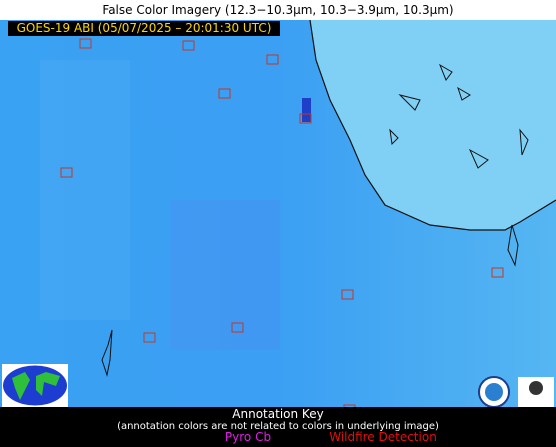 The width and height of the screenshot is (556, 447). Describe the element at coordinates (277, 414) in the screenshot. I see `key-title: Annotation Key` at that location.